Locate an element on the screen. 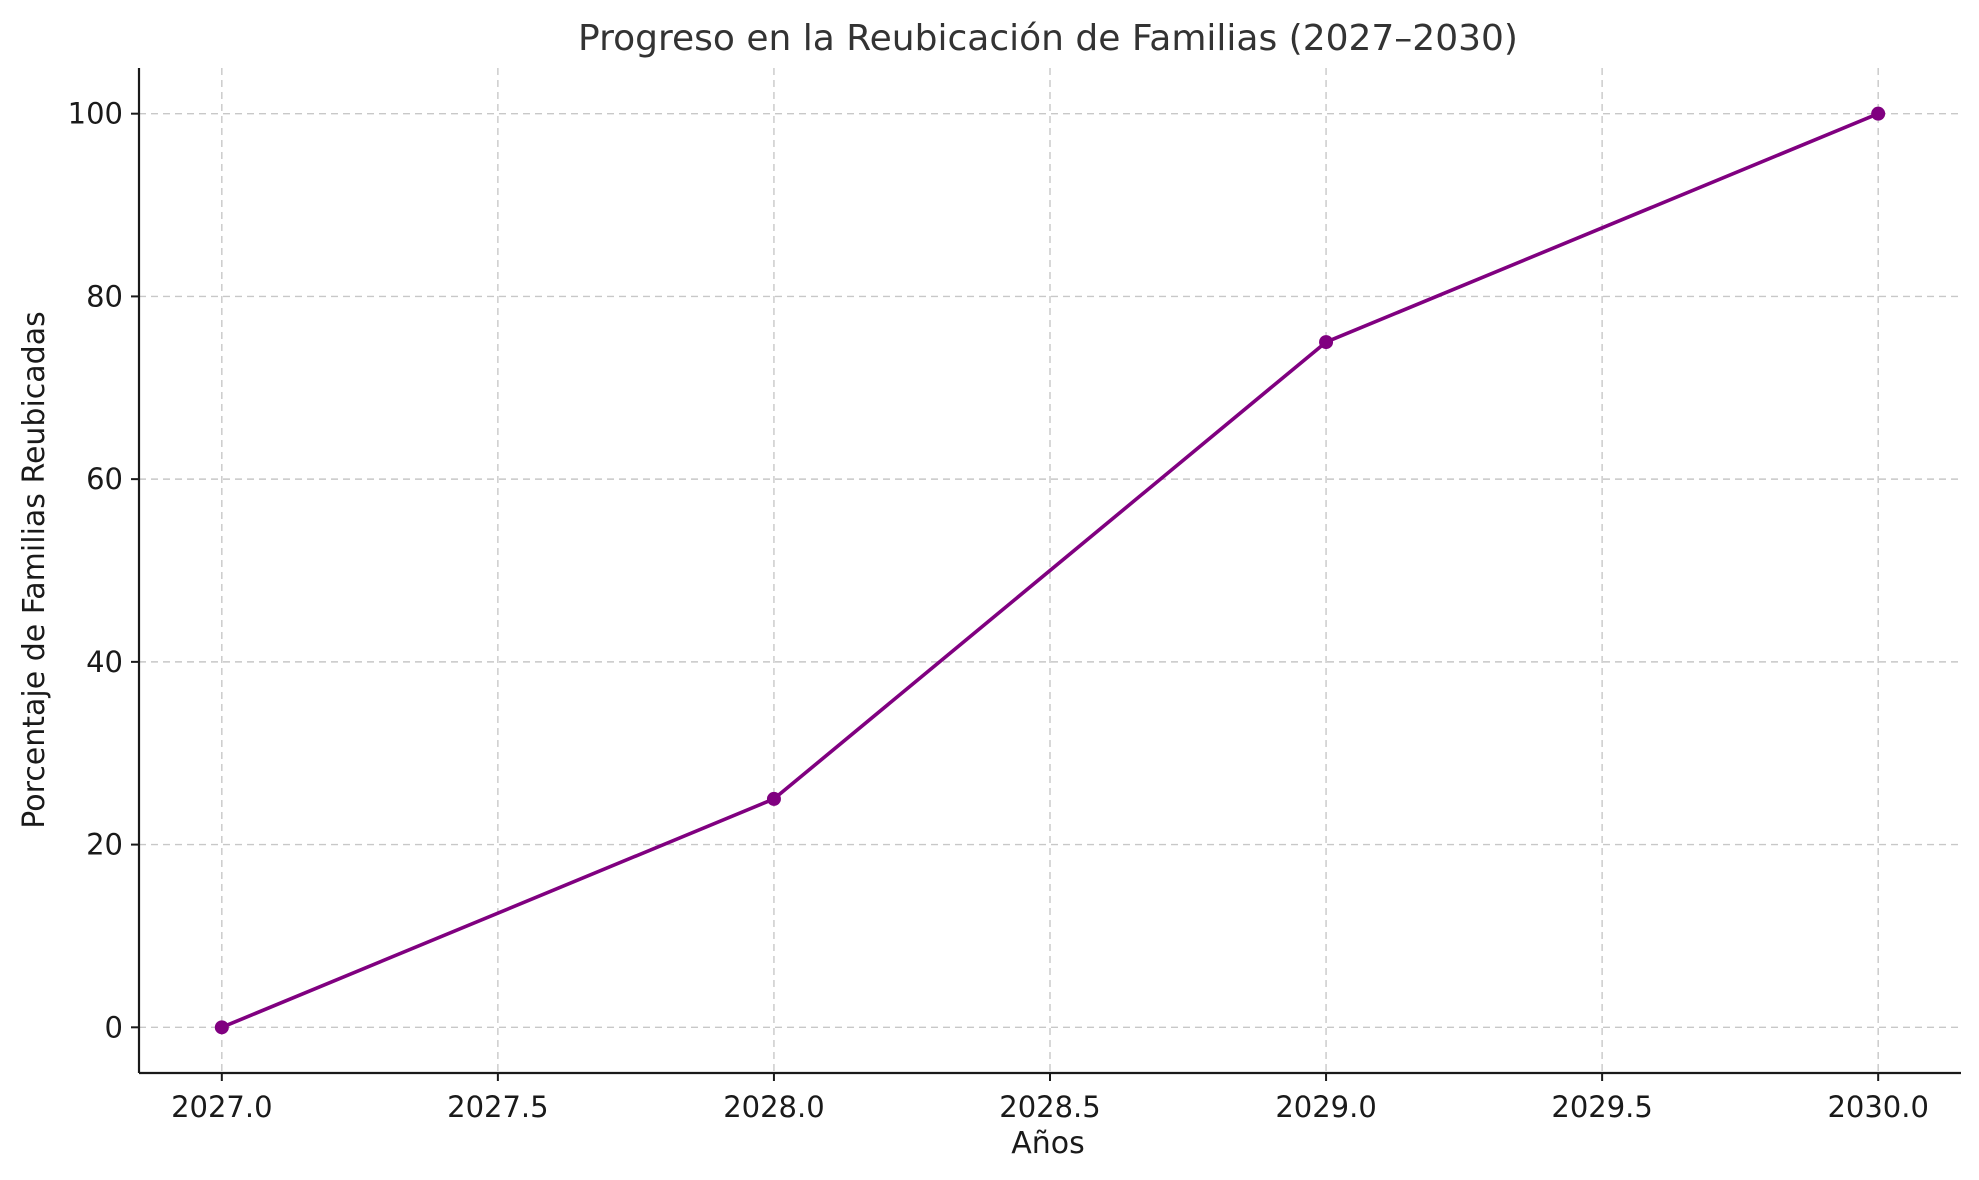 This screenshot has height=1180, width=1979. x-tick-label: 2027.5 is located at coordinates (497, 1107).